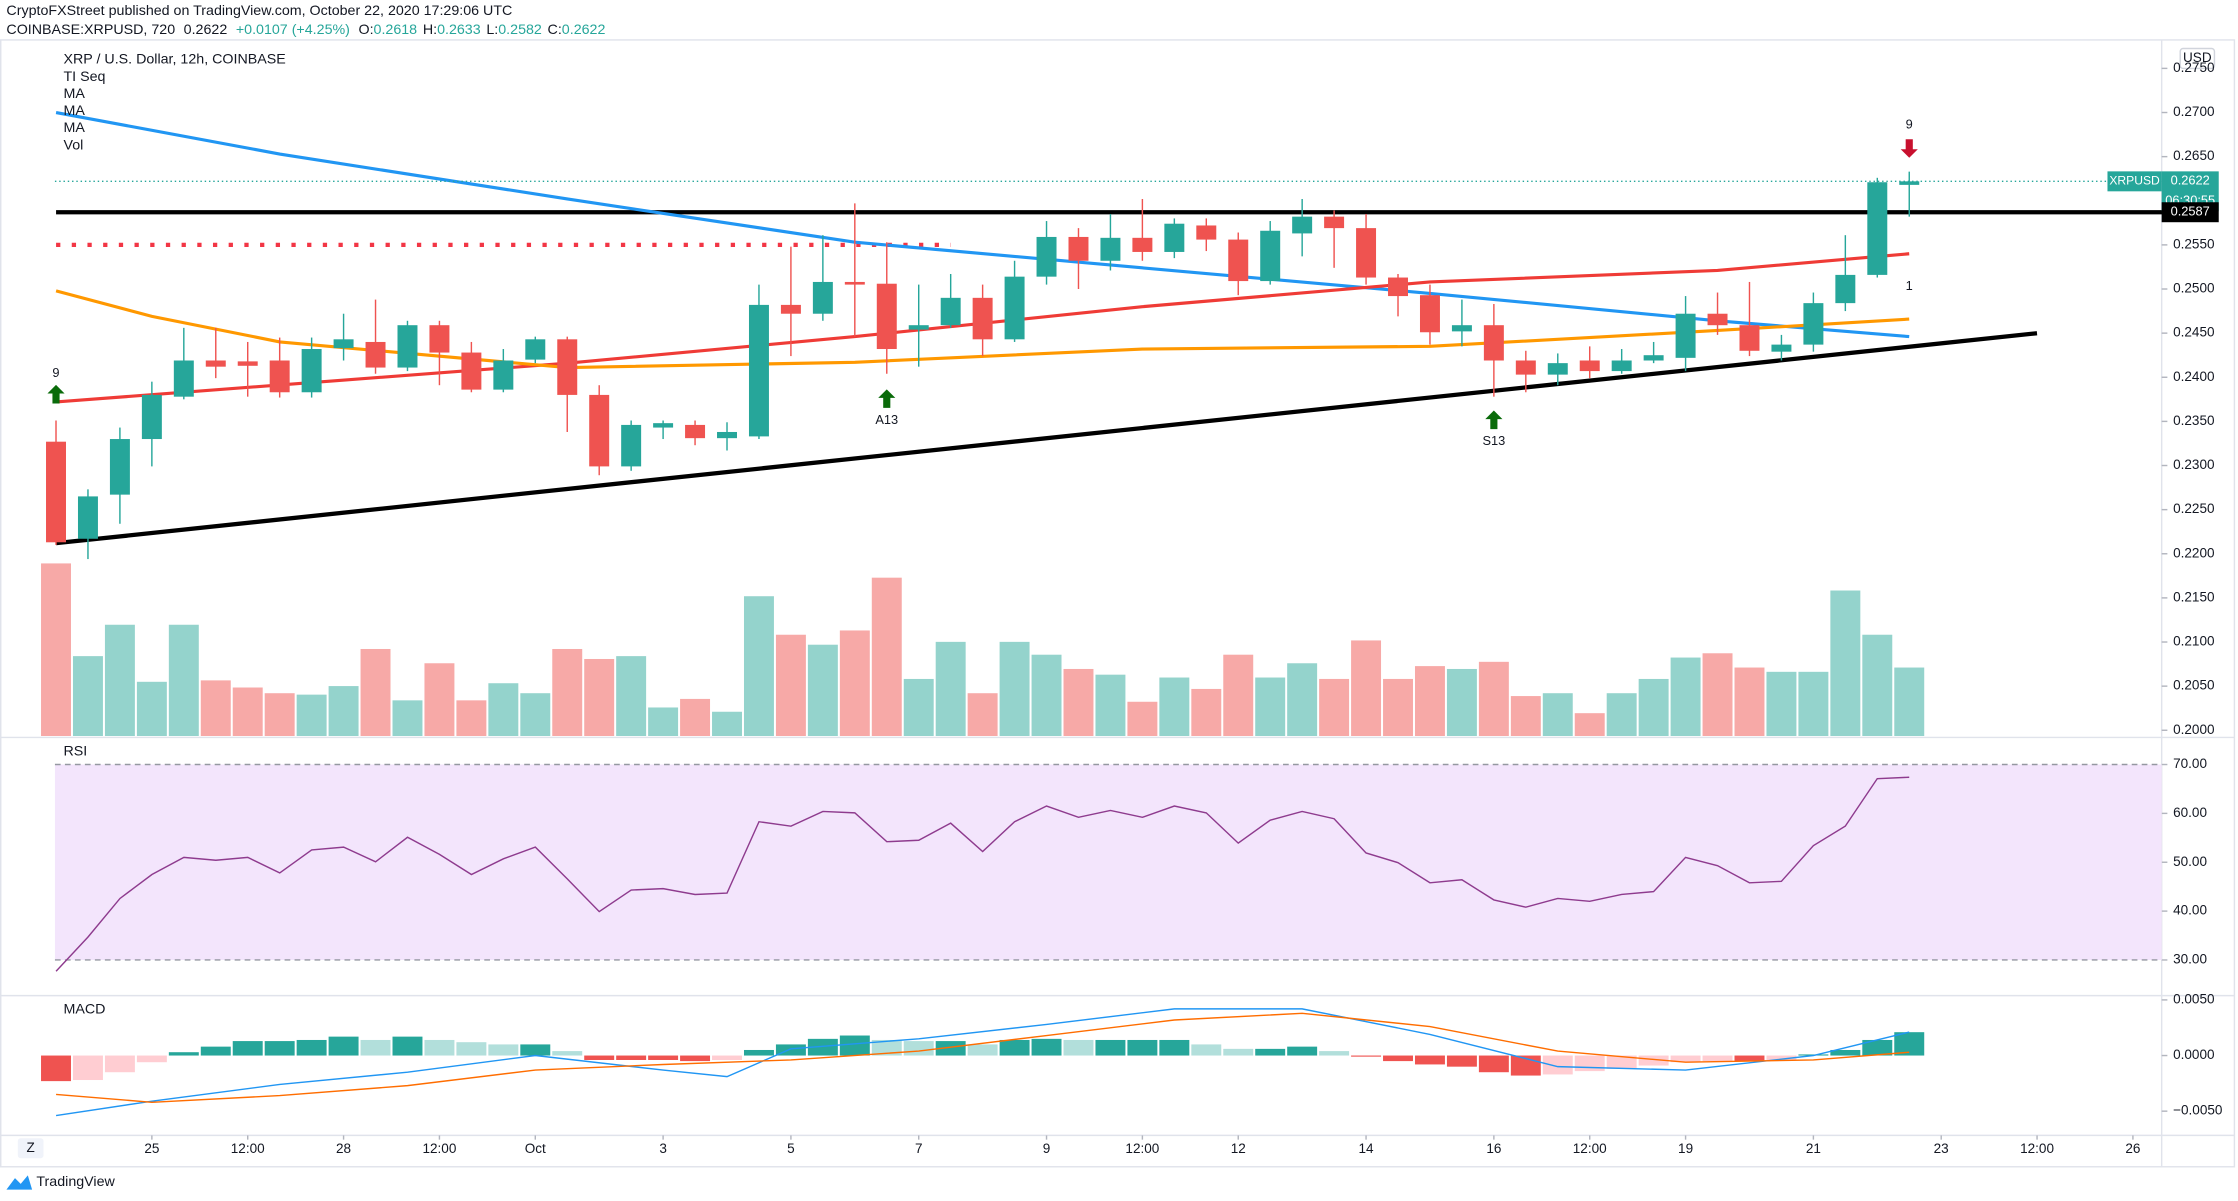 The width and height of the screenshot is (2238, 1201). I want to click on zoom-button, so click(30, 1148).